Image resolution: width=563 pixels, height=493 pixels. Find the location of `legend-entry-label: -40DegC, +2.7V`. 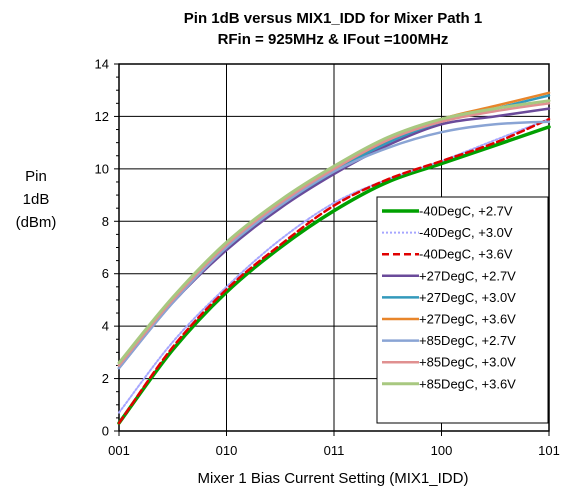

legend-entry-label: -40DegC, +2.7V is located at coordinates (466, 211).